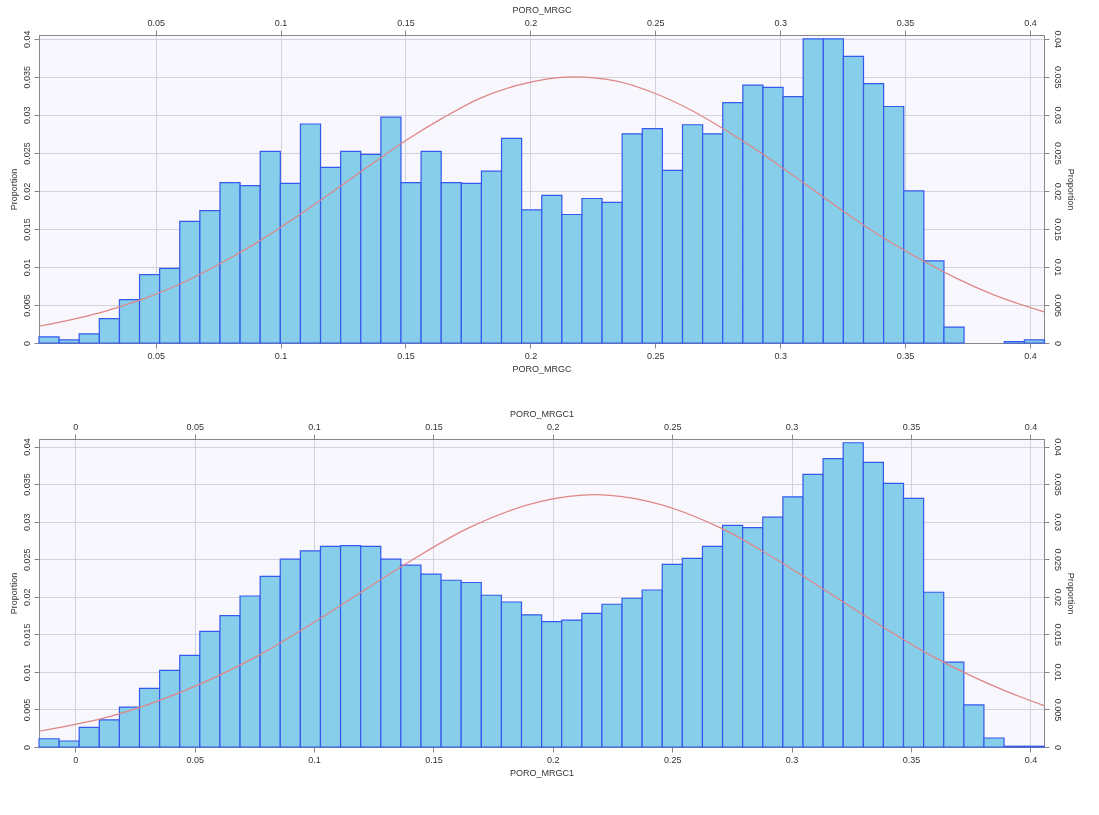  Describe the element at coordinates (542, 9) in the screenshot. I see `x2-axis-title: PORO_MRGC` at that location.